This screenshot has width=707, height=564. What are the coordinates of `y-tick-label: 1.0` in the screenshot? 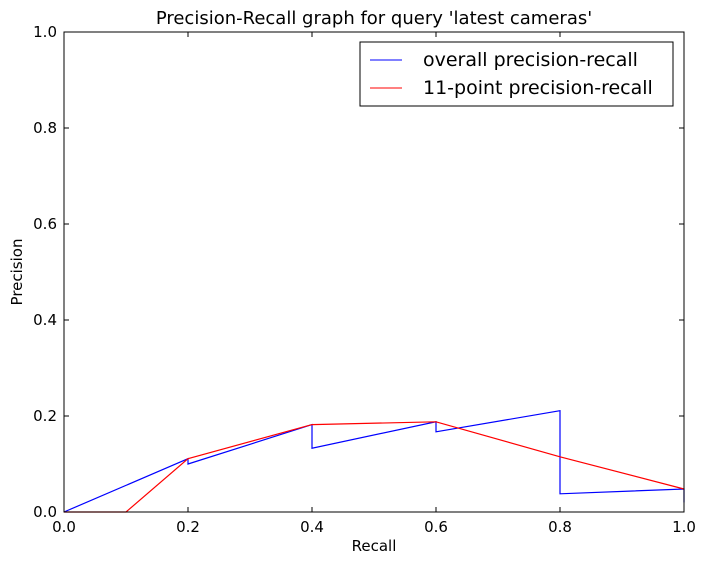 It's located at (45, 32).